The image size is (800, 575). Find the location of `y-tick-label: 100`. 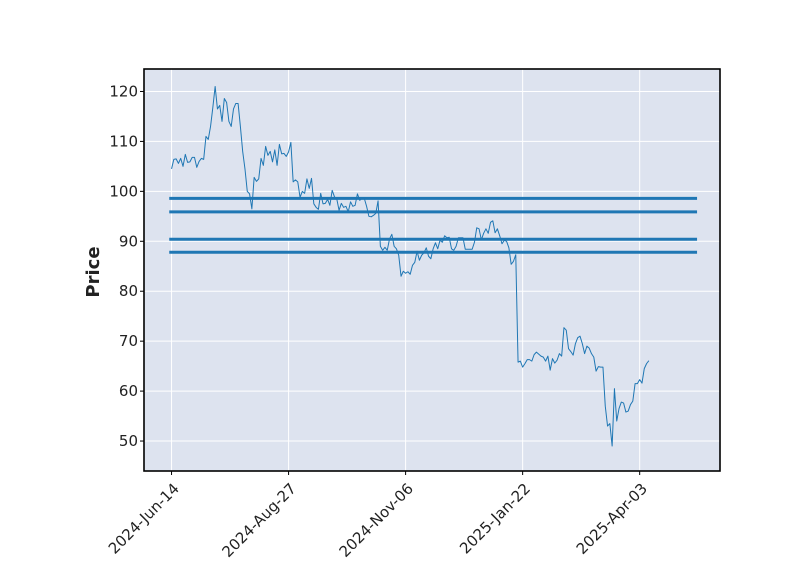

y-tick-label: 100 is located at coordinates (123, 191).